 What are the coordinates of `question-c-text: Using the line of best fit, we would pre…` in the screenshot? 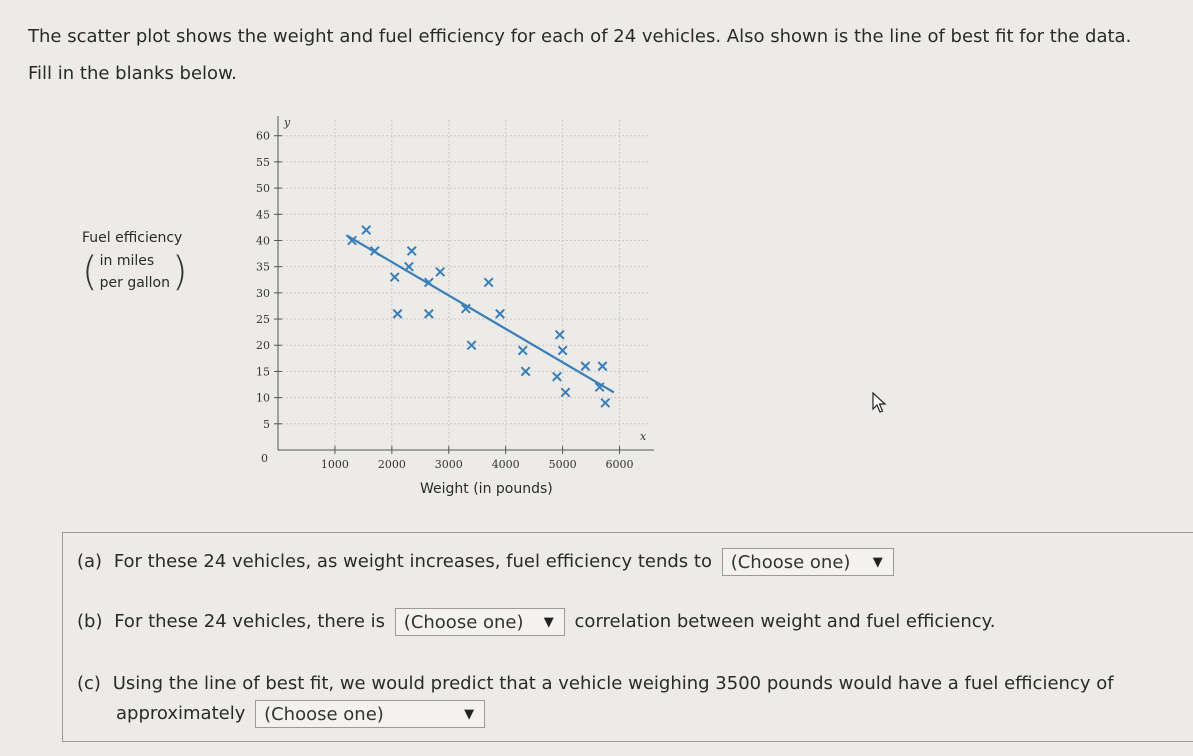 It's located at (613, 683).